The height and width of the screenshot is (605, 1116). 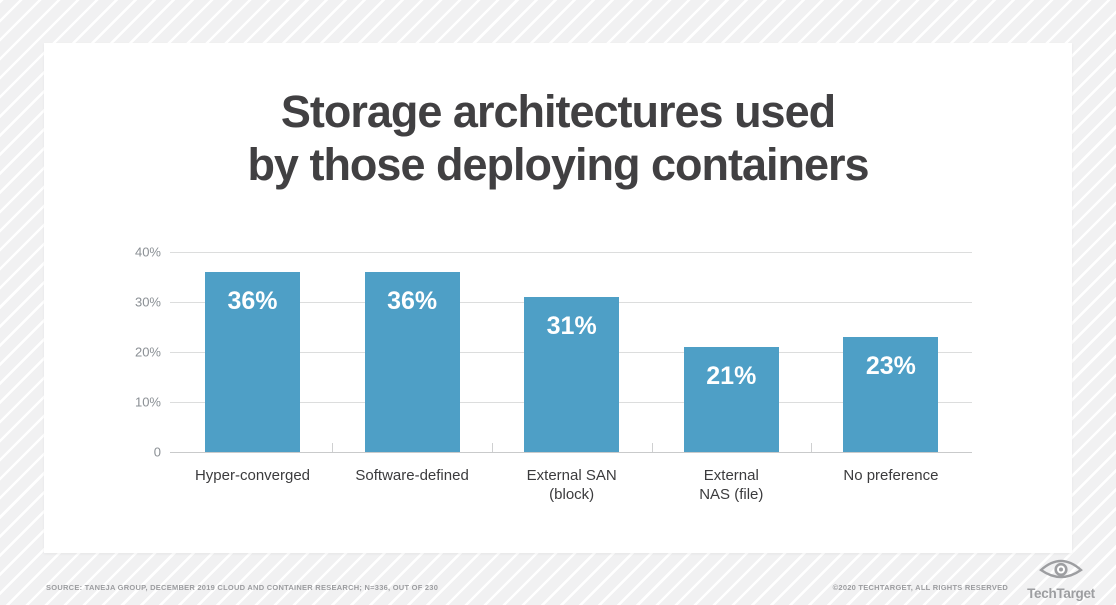 I want to click on copyright-note: ©2020 TECHTARGET, ALL RIGHTS RESERVED, so click(x=920, y=587).